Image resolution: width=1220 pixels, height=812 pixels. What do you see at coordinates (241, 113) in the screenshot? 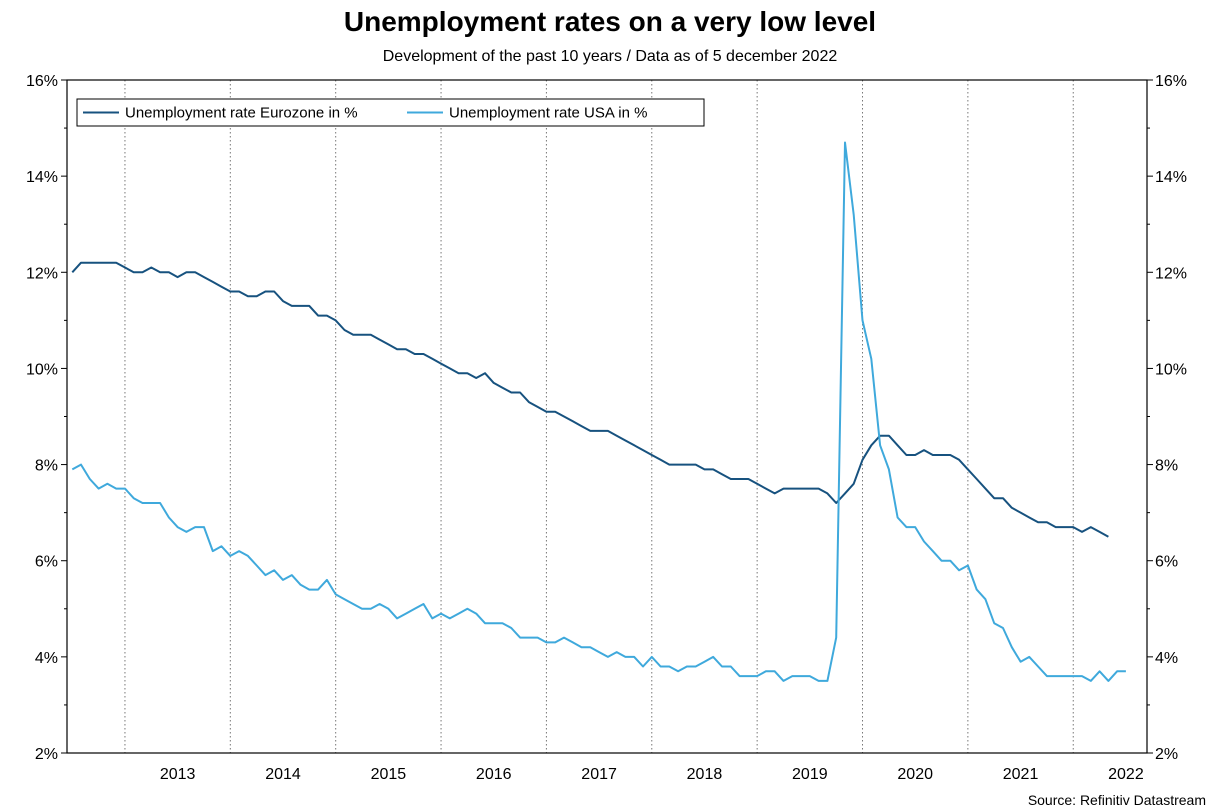
I see `legend-label-eurozone: Unemployment rate Eurozone in %` at bounding box center [241, 113].